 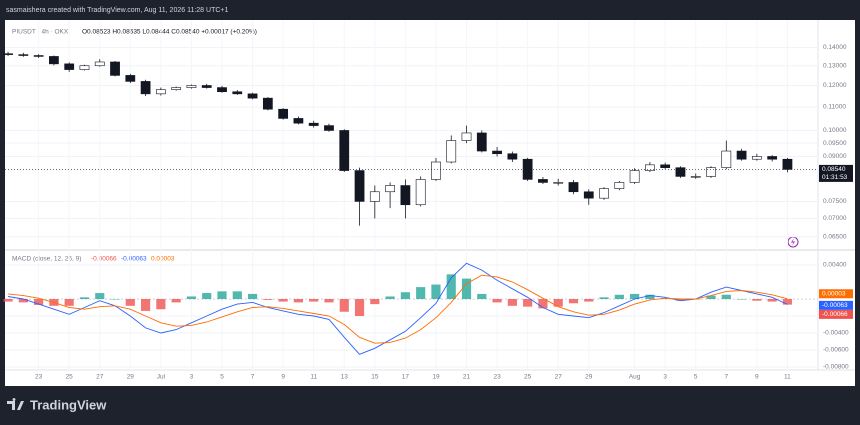 What do you see at coordinates (834, 107) in the screenshot?
I see `y-tick-label: 0.11000` at bounding box center [834, 107].